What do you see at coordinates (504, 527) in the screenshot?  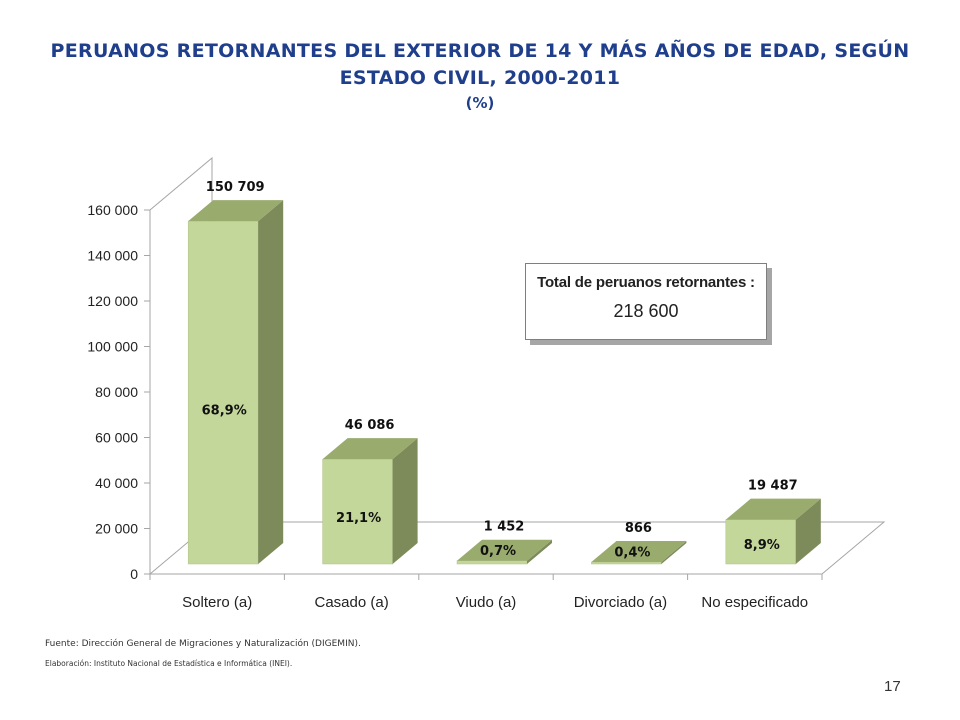 I see `value-label: 1 452` at bounding box center [504, 527].